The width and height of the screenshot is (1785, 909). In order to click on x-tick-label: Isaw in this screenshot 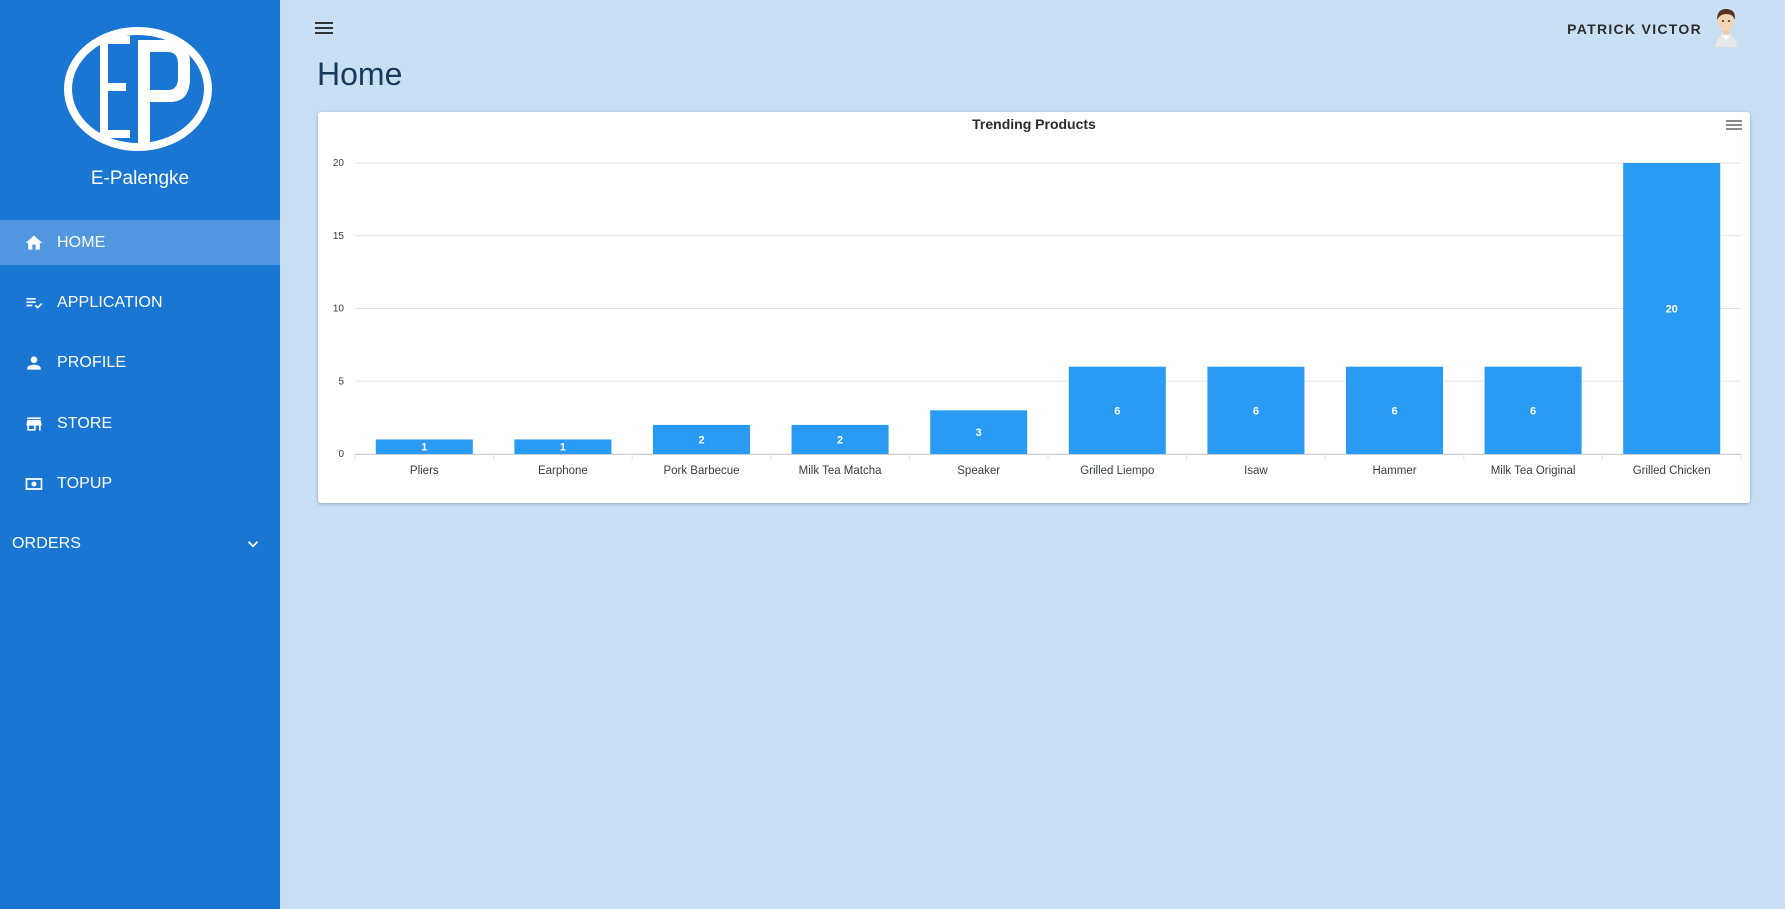, I will do `click(1256, 471)`.